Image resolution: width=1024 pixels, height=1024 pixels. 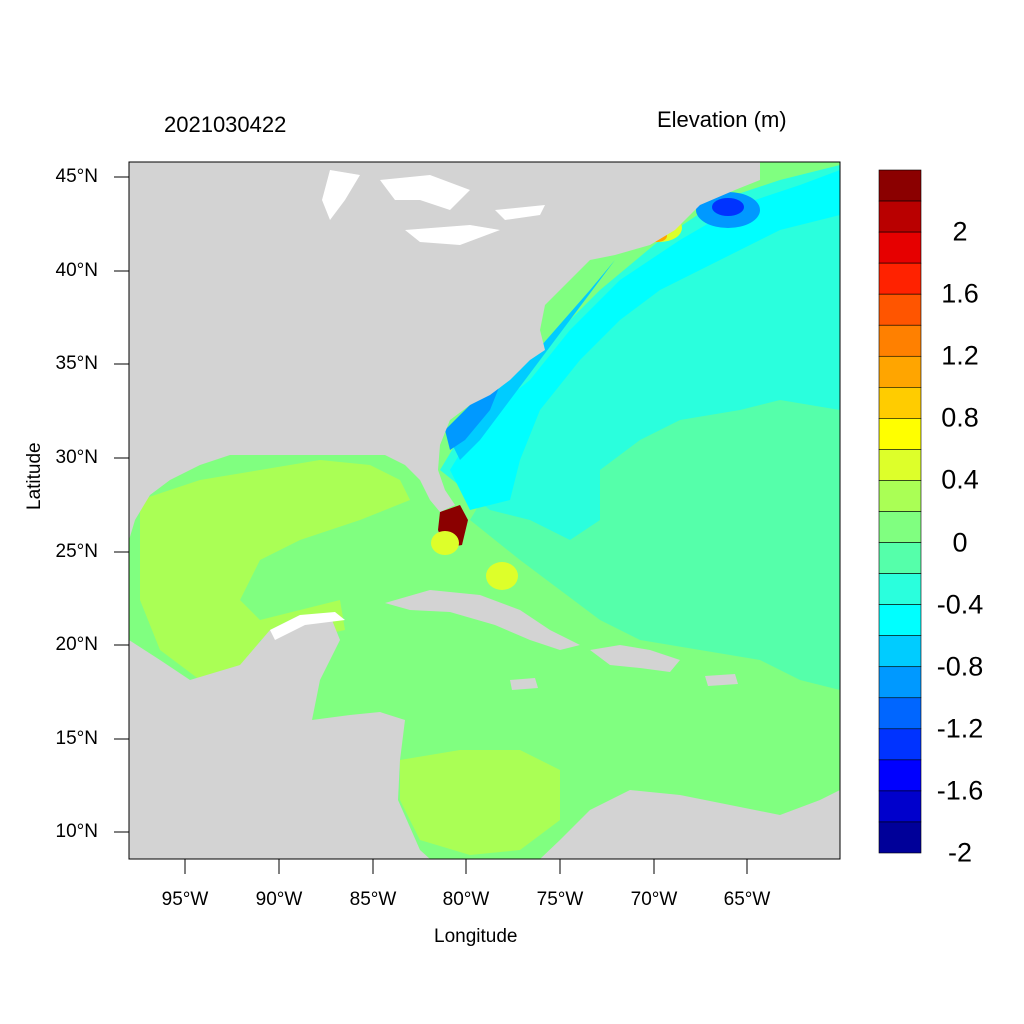 I want to click on colorbar-label: -2, so click(x=960, y=852).